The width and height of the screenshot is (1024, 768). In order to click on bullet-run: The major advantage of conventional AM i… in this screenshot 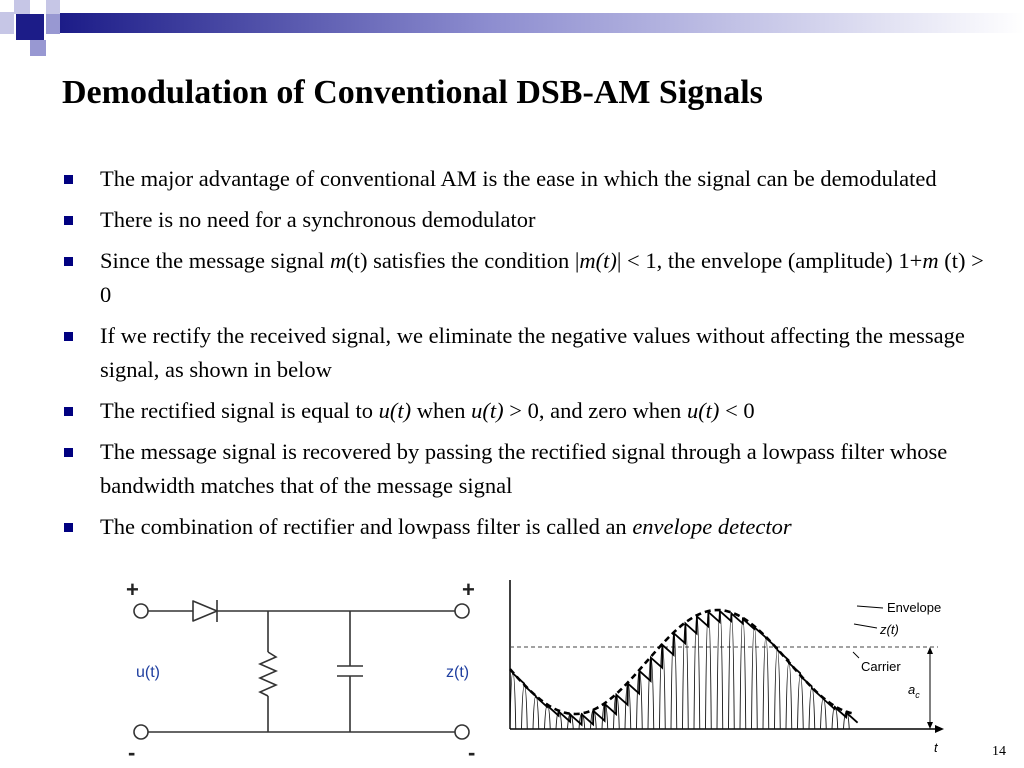, I will do `click(518, 178)`.